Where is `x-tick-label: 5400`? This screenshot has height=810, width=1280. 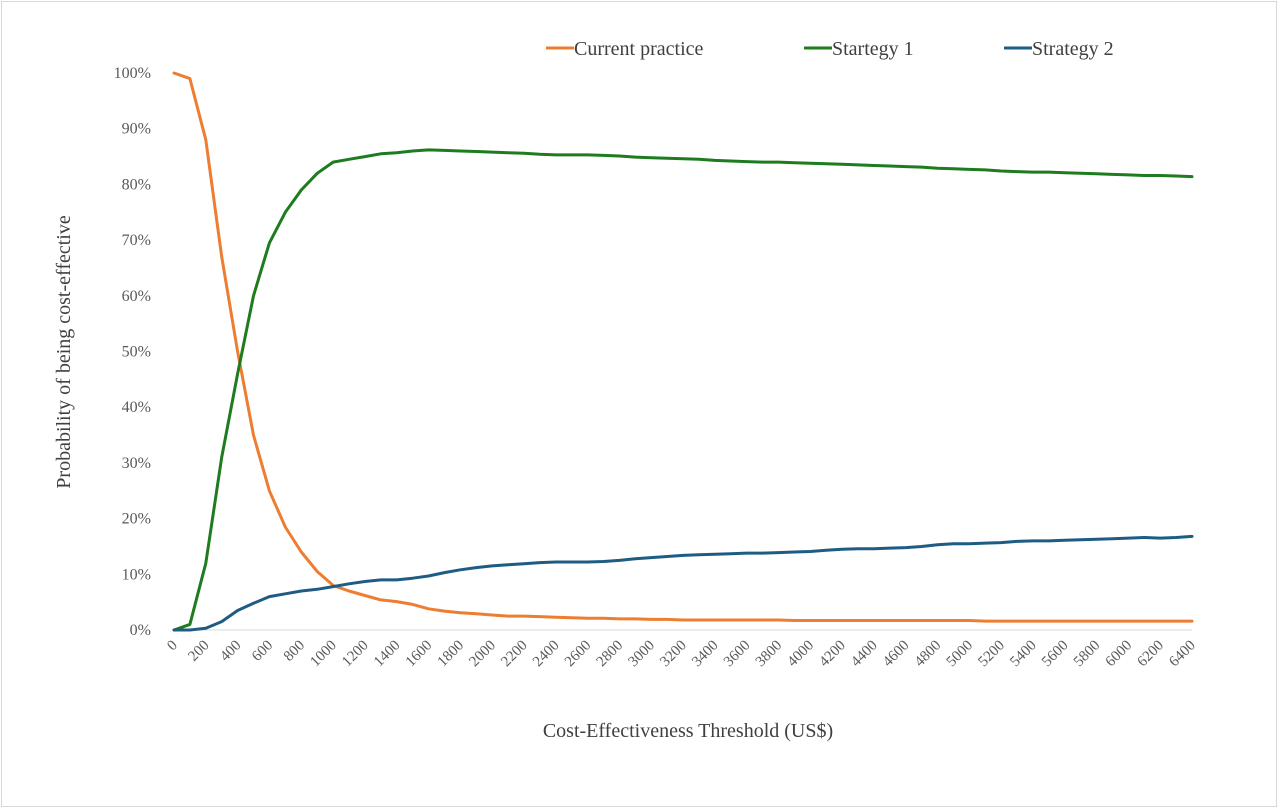 x-tick-label: 5400 is located at coordinates (1023, 654).